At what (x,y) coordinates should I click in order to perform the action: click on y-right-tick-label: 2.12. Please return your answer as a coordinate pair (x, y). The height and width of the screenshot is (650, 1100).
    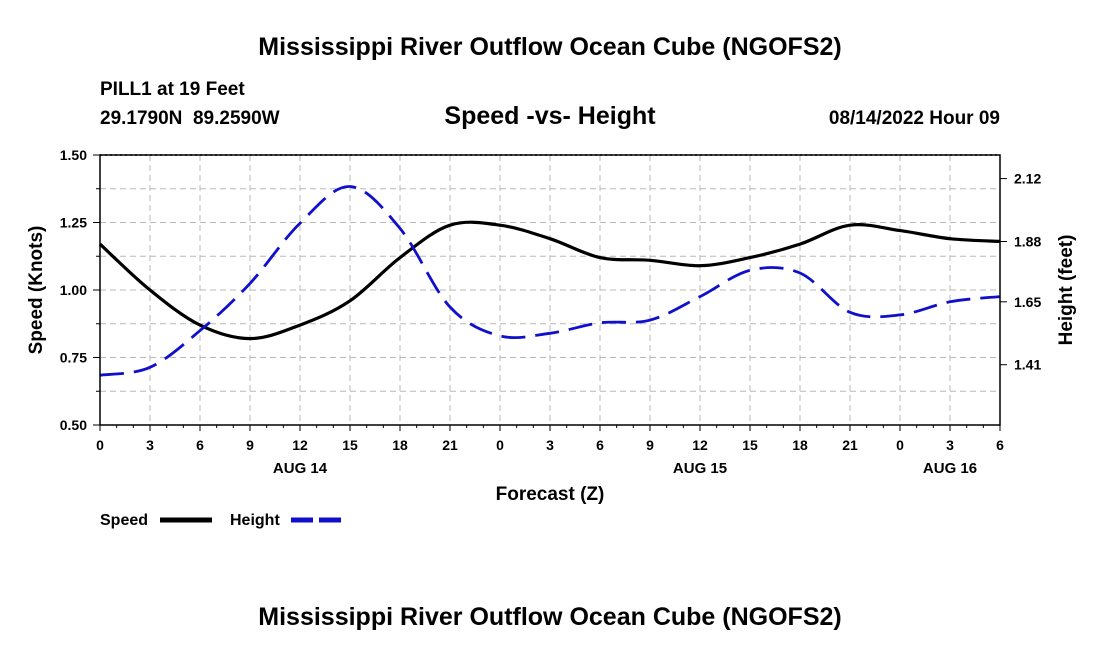
    Looking at the image, I should click on (1027, 179).